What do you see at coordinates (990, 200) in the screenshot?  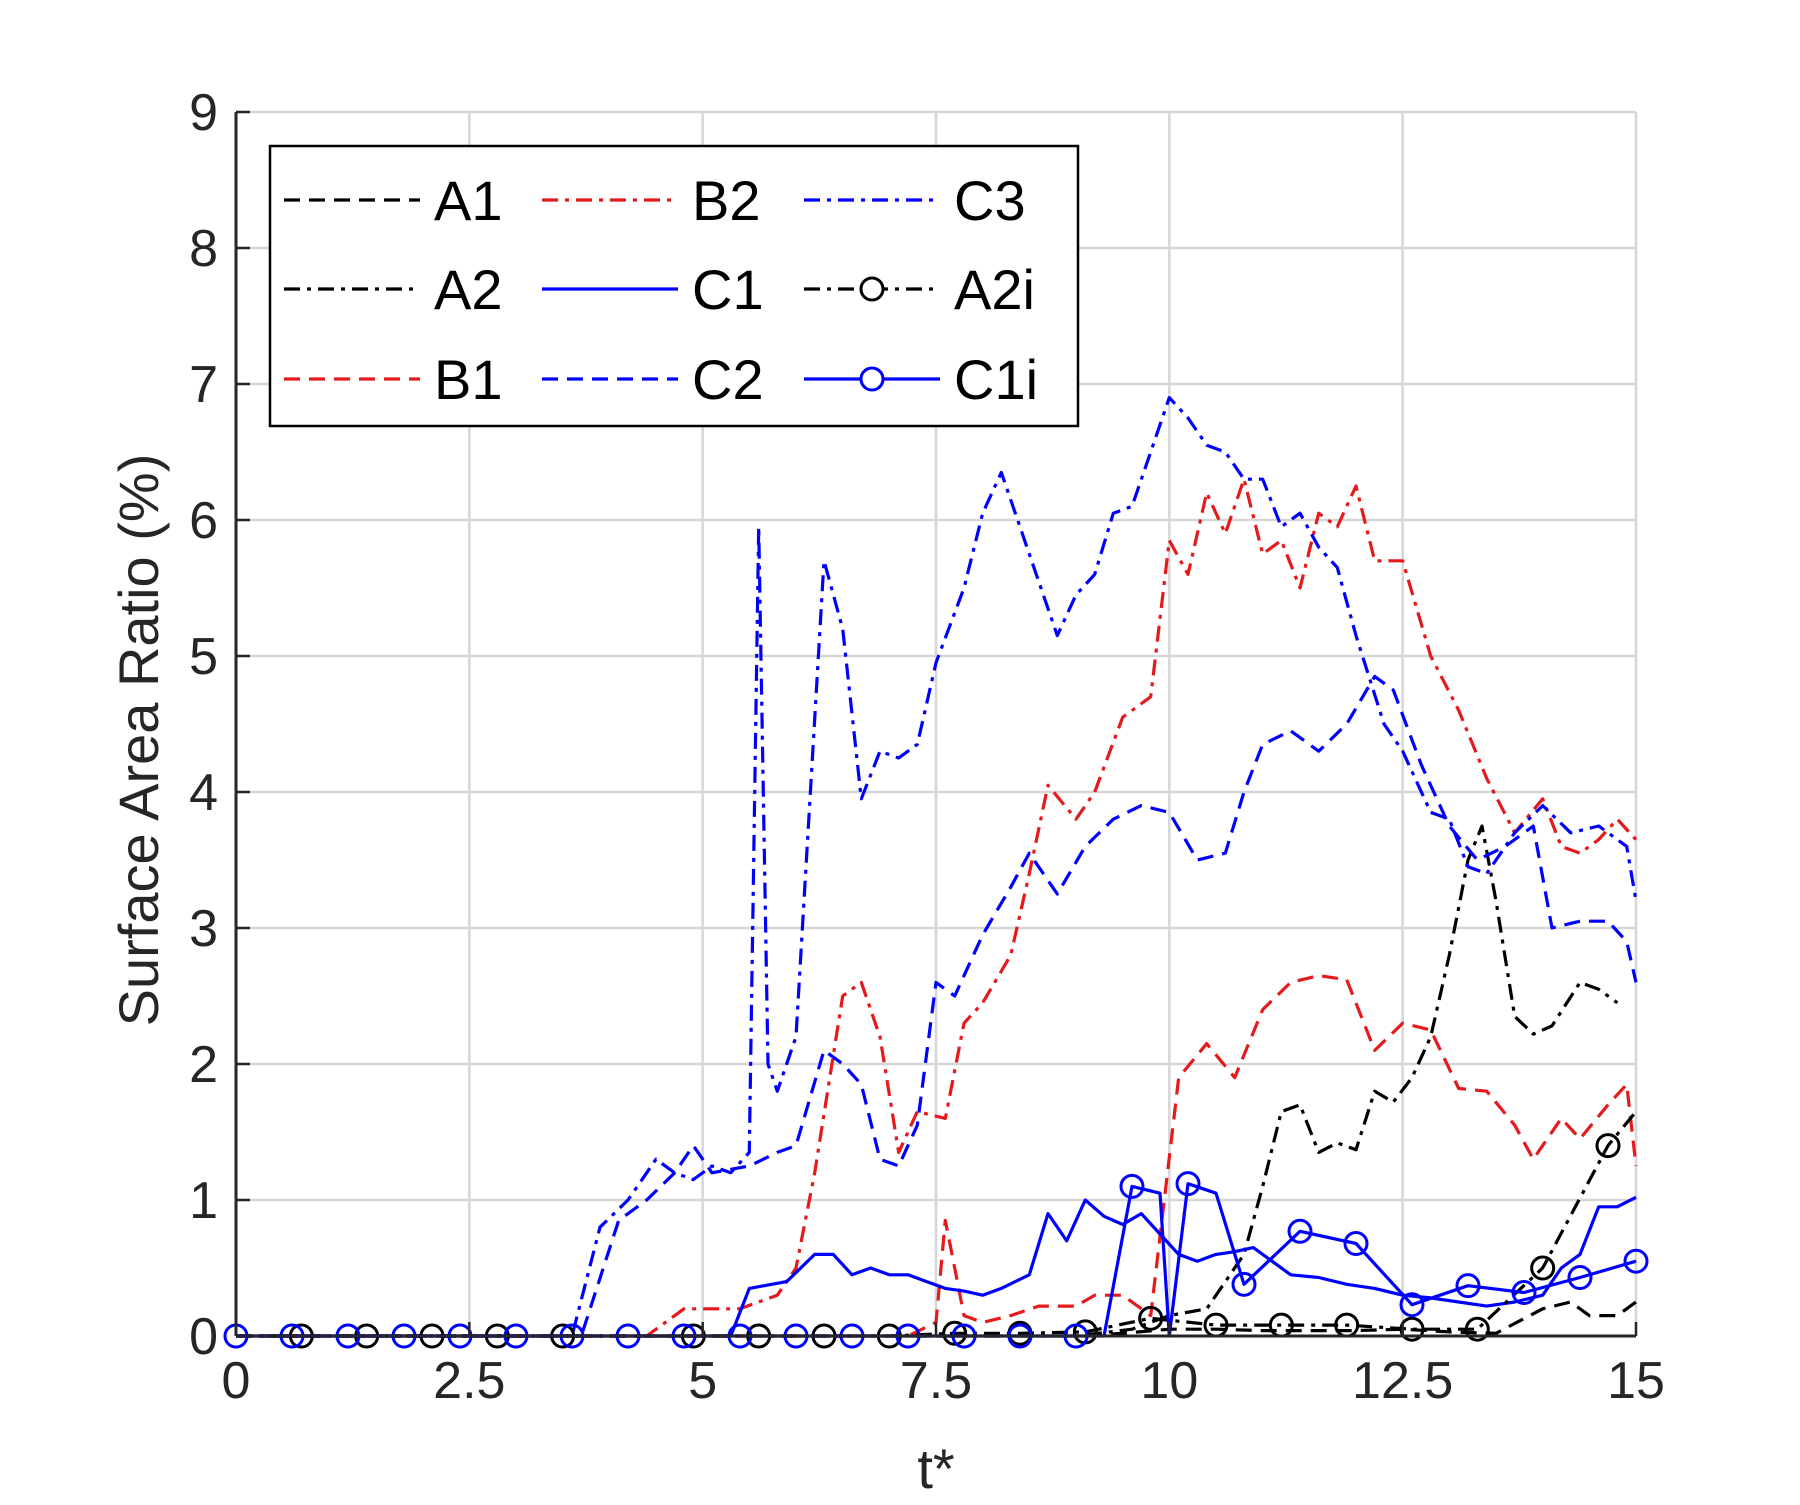 I see `legend-label: C3` at bounding box center [990, 200].